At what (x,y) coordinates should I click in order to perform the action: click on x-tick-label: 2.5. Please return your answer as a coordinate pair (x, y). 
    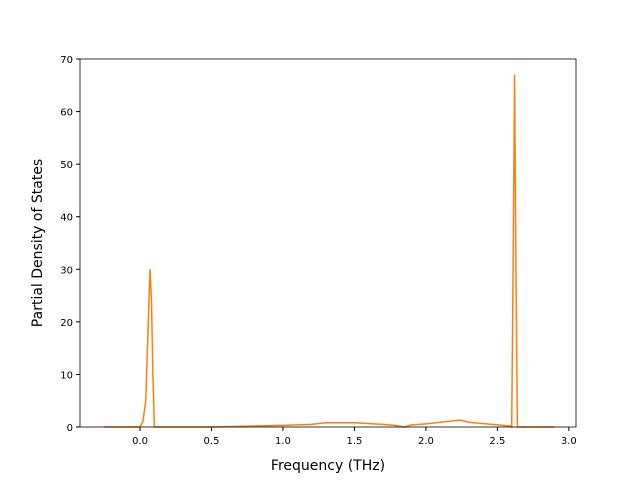
    Looking at the image, I should click on (497, 441).